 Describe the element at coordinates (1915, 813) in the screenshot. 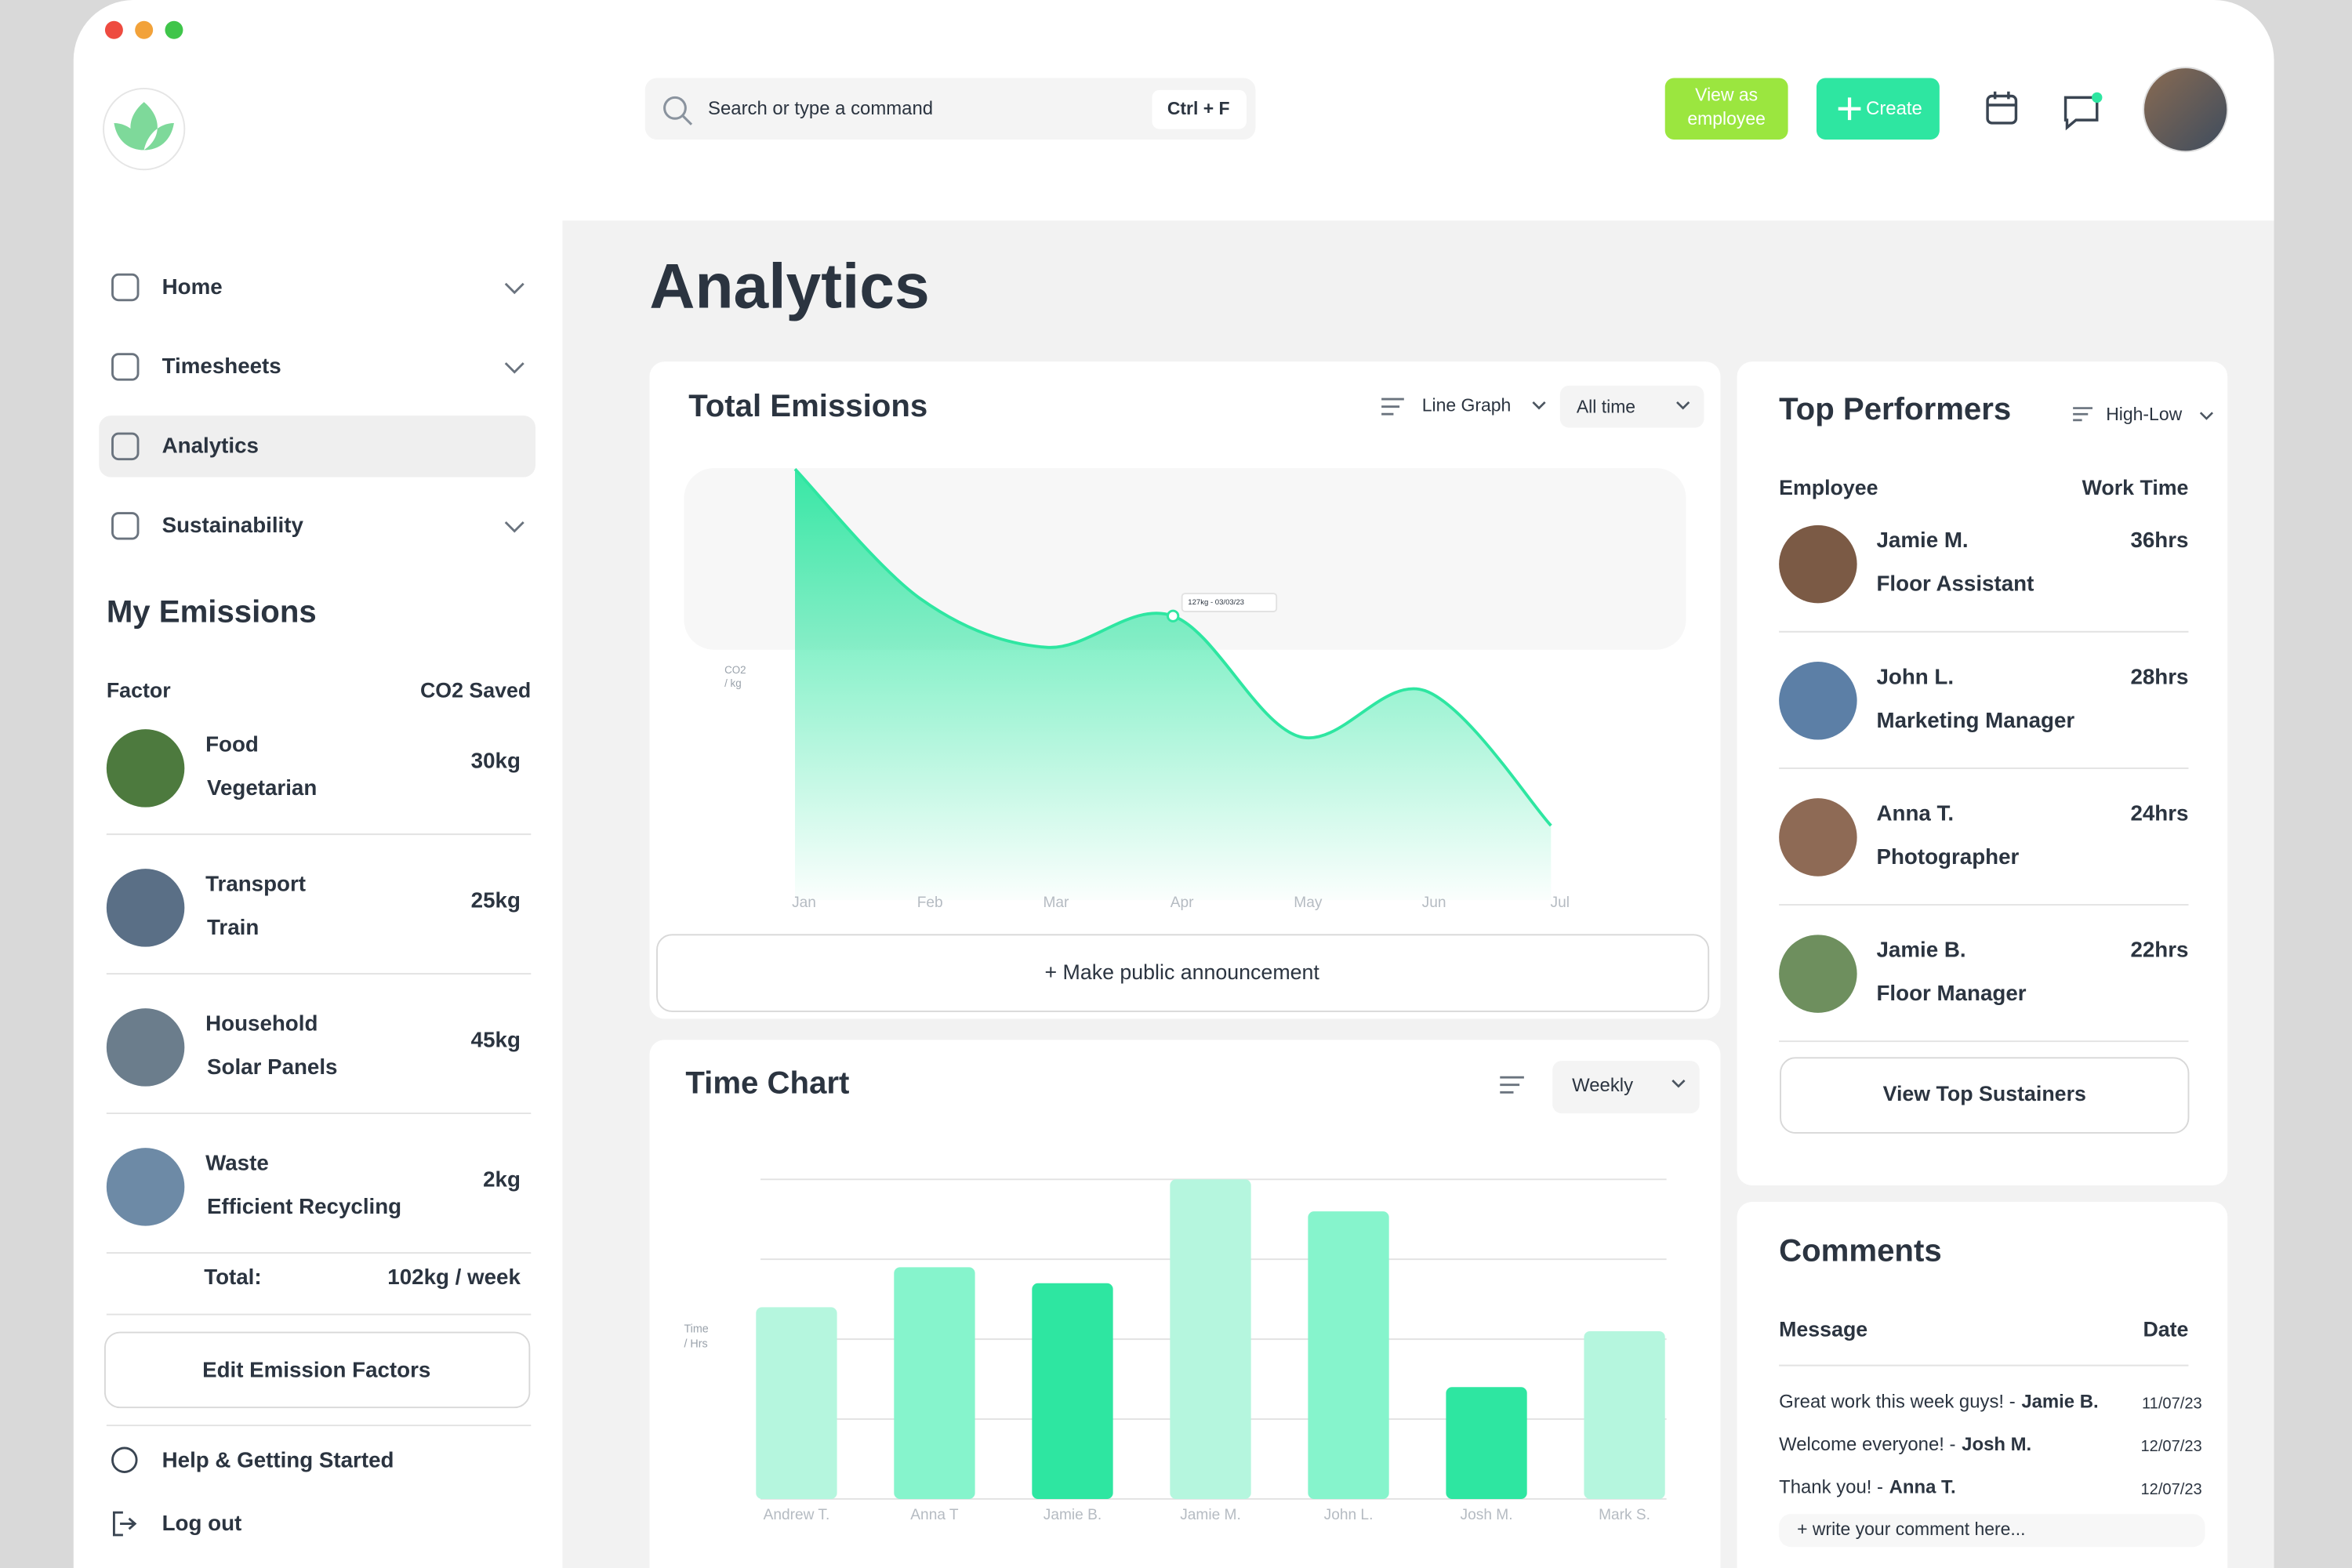

I see `performer-name: Anna T.` at that location.